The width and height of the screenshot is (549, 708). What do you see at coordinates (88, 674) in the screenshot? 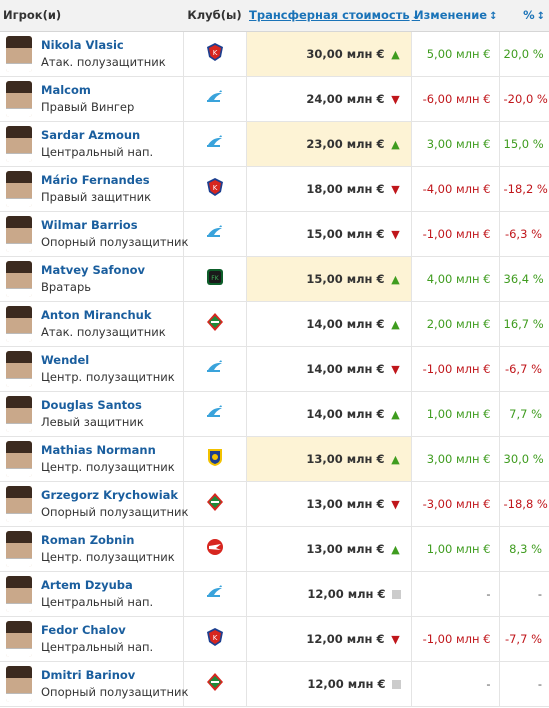
I see `player-name-link: Dmitri Barinov` at bounding box center [88, 674].